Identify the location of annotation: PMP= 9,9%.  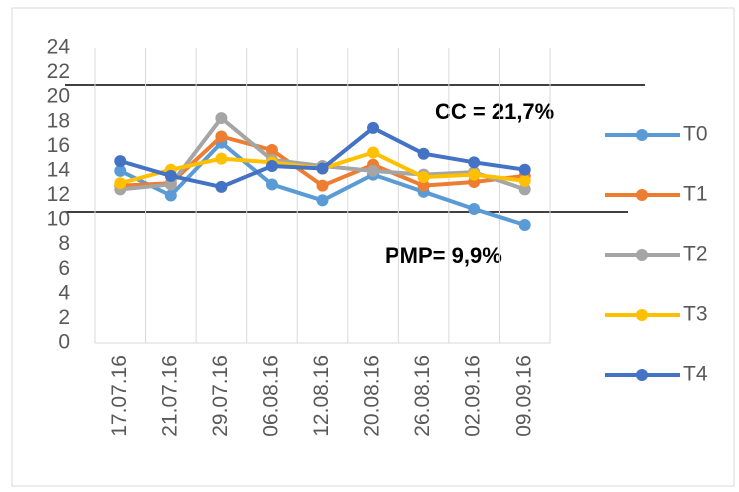
(443, 255).